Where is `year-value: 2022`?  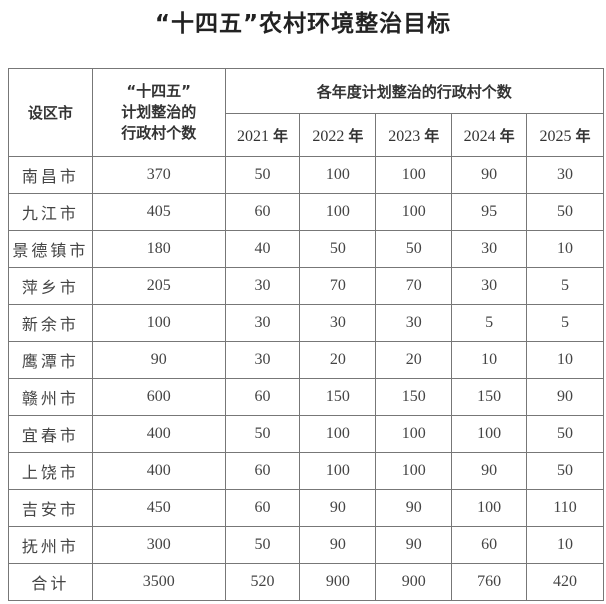
year-value: 2022 is located at coordinates (328, 136).